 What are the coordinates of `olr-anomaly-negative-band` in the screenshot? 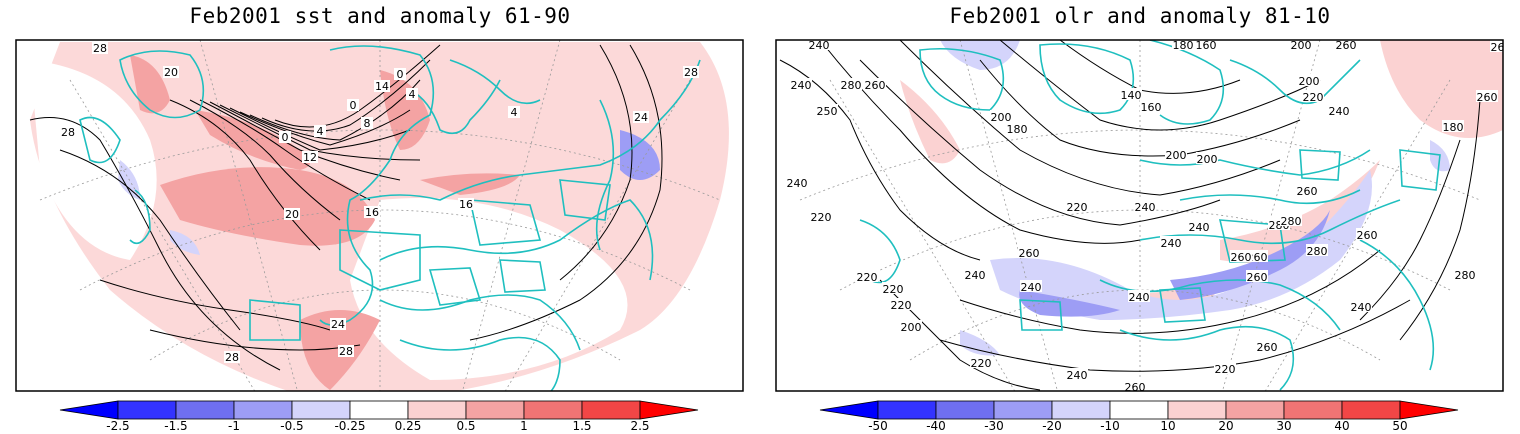 It's located at (1181, 245).